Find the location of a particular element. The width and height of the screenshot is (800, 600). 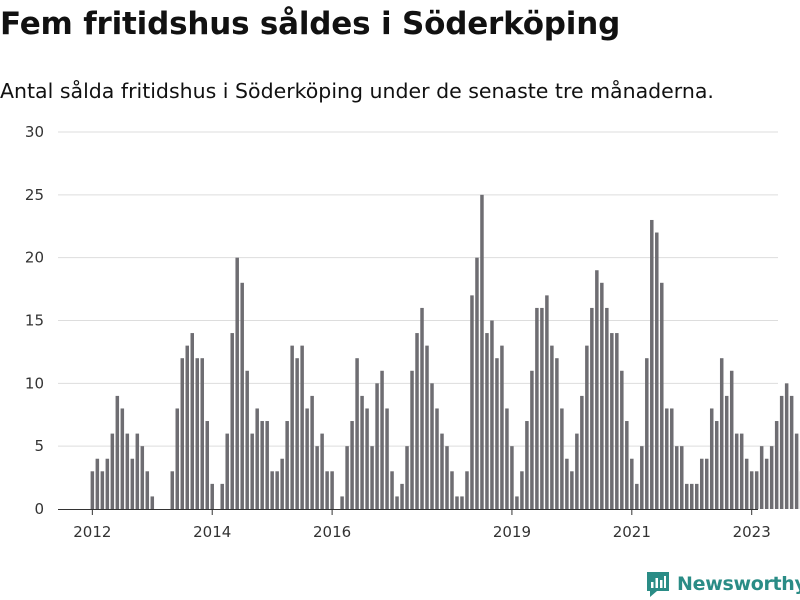

y-tick-label: 10 is located at coordinates (34, 383).